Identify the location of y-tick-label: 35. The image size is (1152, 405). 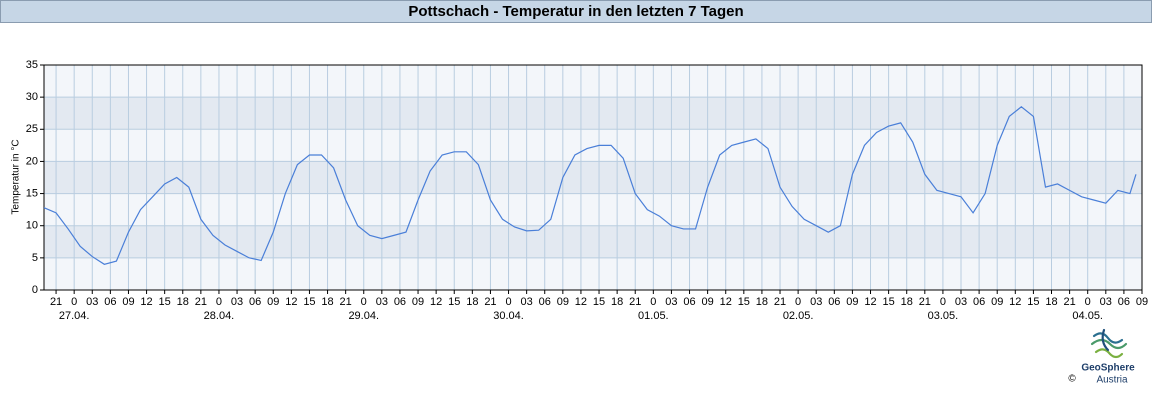
(32, 65).